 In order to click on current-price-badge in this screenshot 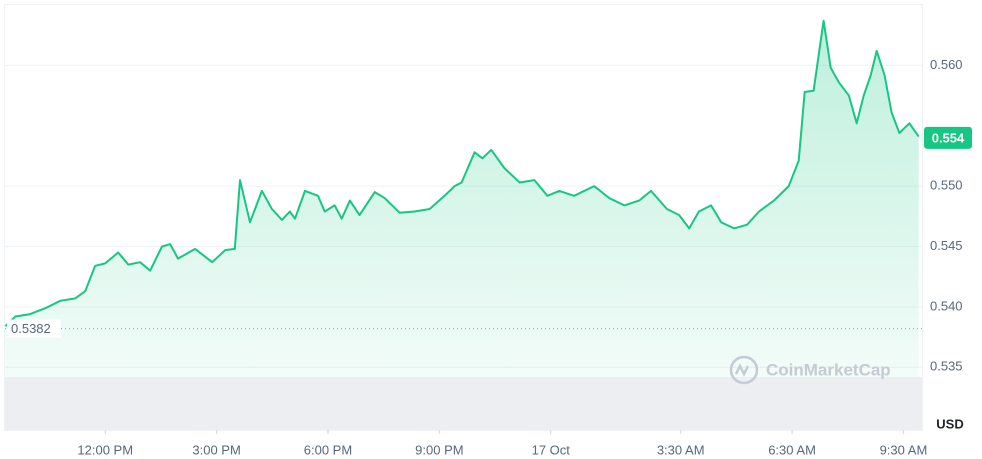, I will do `click(948, 137)`.